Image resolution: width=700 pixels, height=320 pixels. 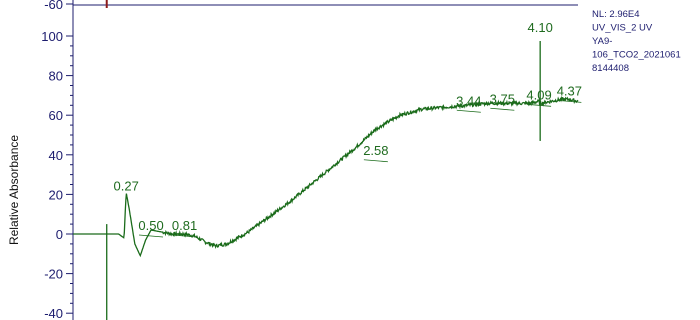 What do you see at coordinates (126, 185) in the screenshot?
I see `peak-label: 0.27` at bounding box center [126, 185].